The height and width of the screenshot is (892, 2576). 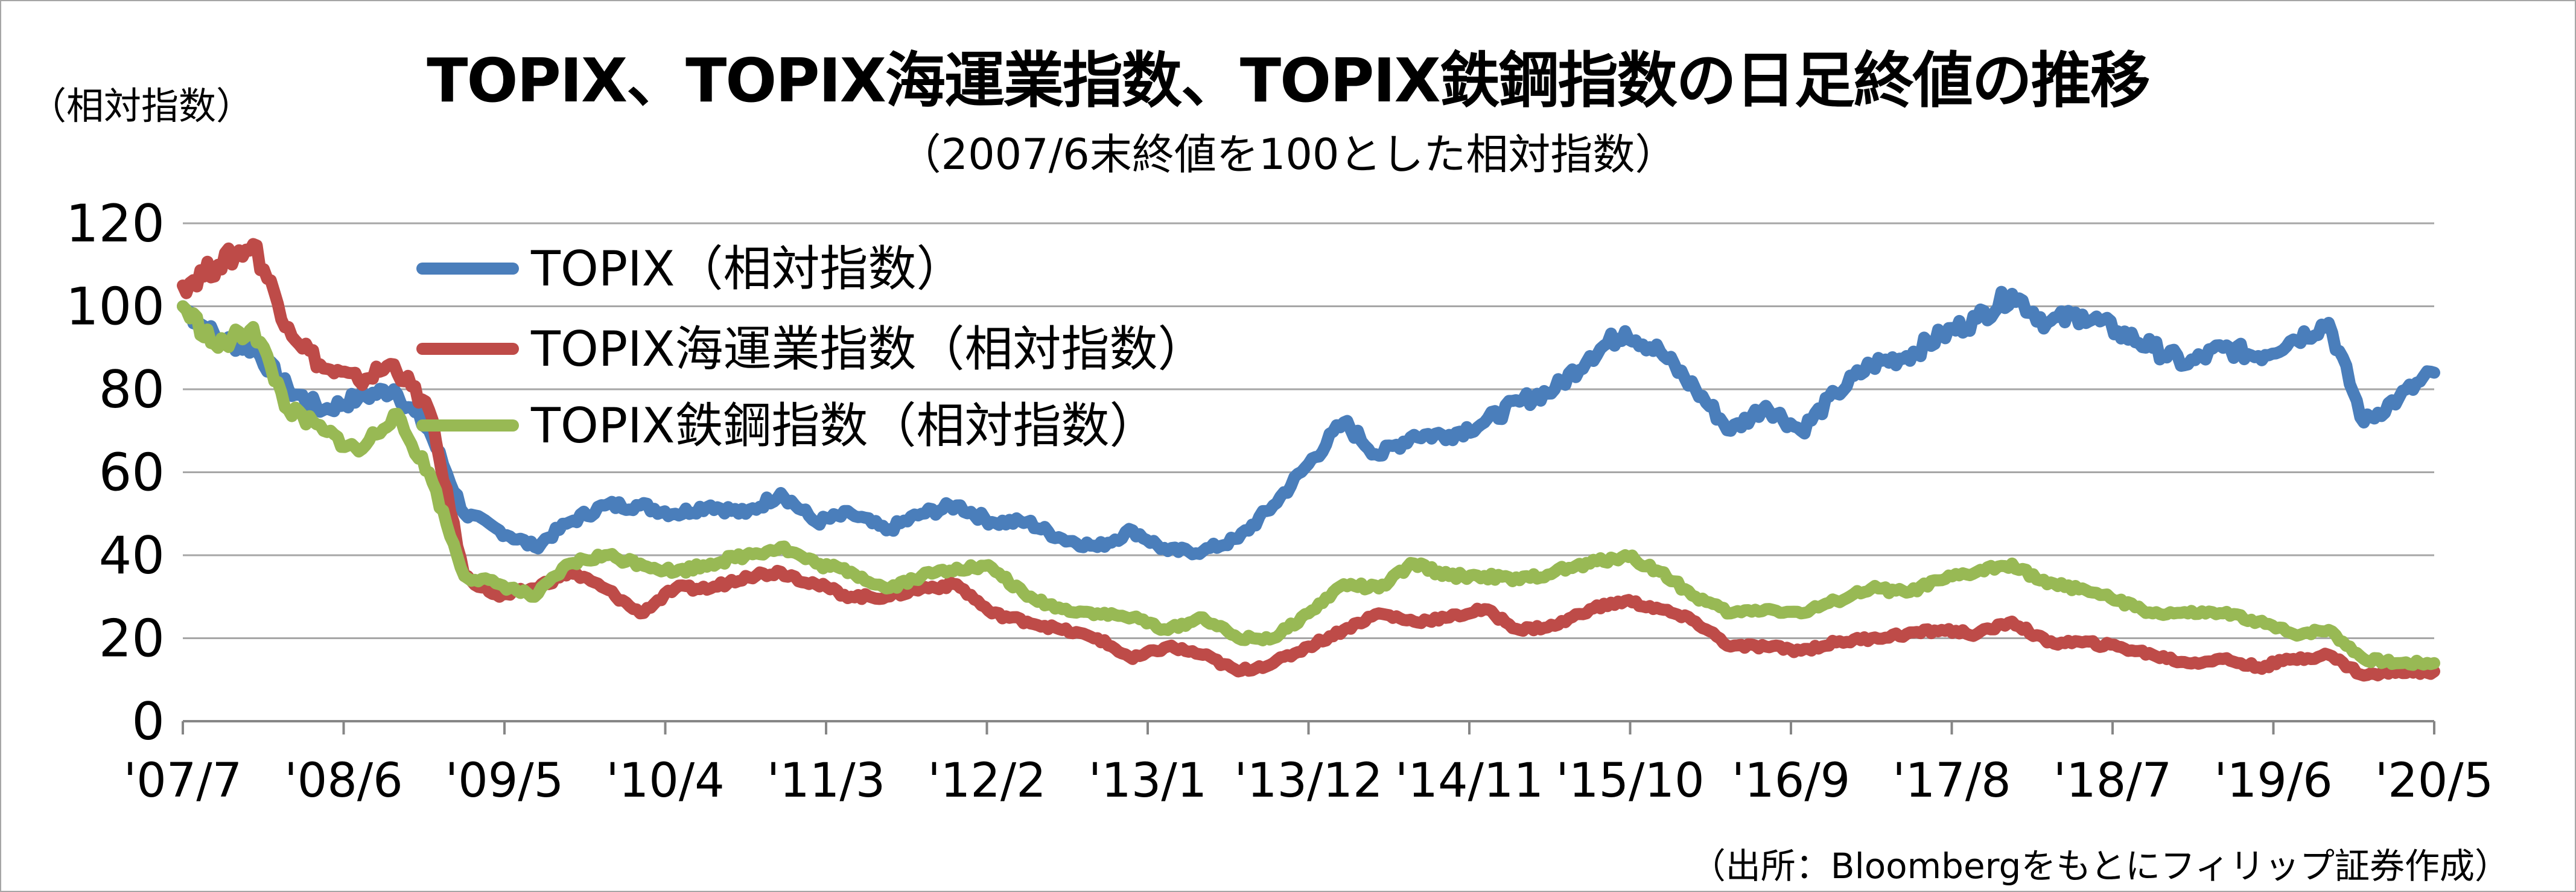 What do you see at coordinates (343, 781) in the screenshot?
I see `x-tick-label: '08/6` at bounding box center [343, 781].